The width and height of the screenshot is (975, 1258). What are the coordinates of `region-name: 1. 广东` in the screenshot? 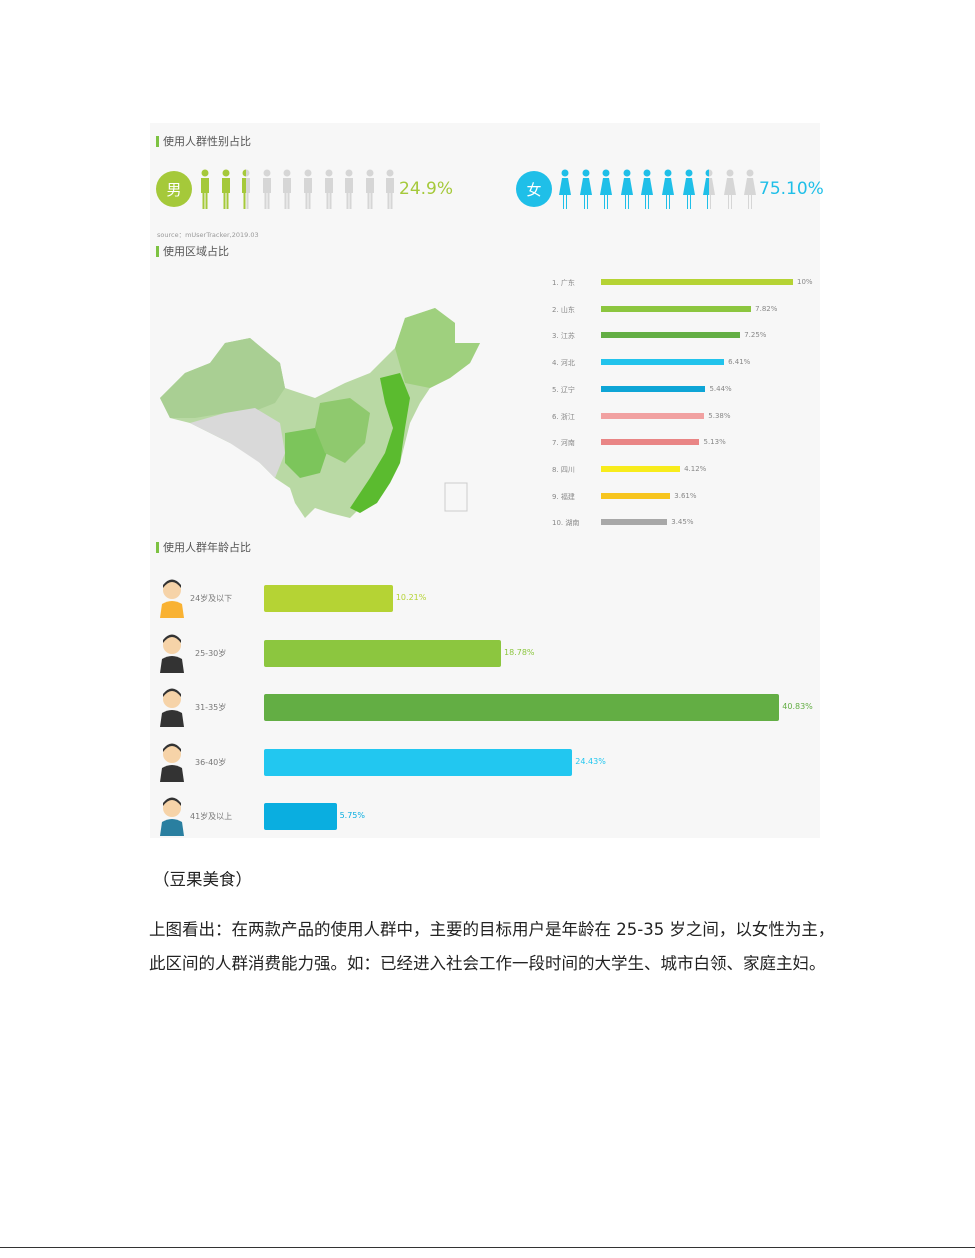 It's located at (563, 283).